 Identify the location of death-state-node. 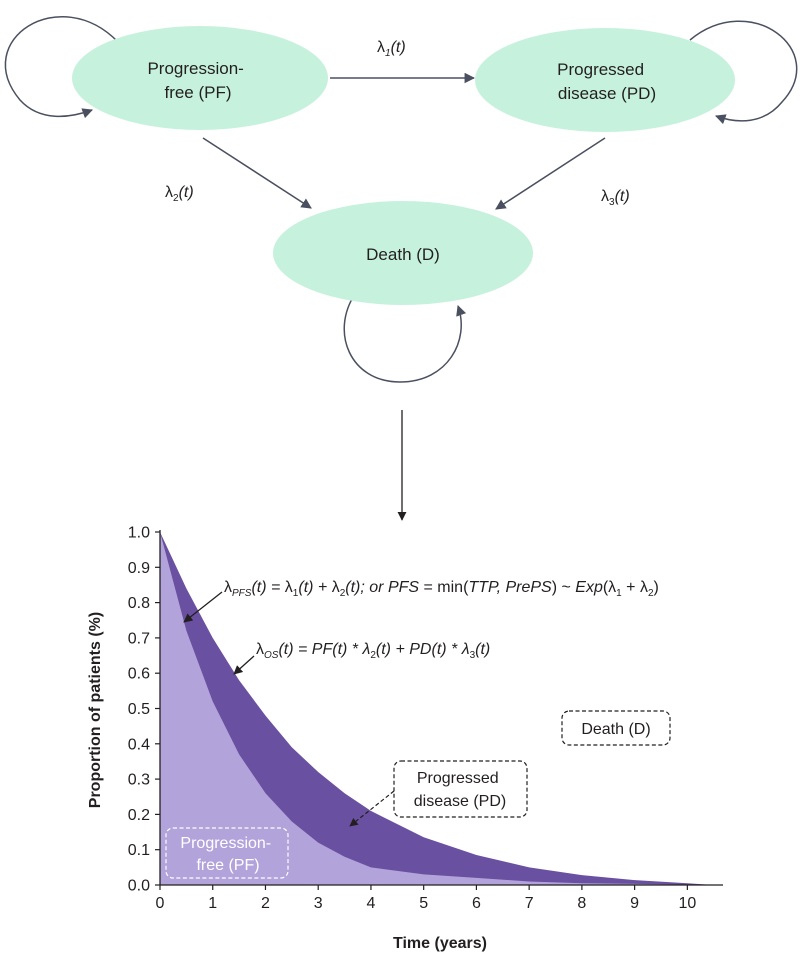
(403, 253).